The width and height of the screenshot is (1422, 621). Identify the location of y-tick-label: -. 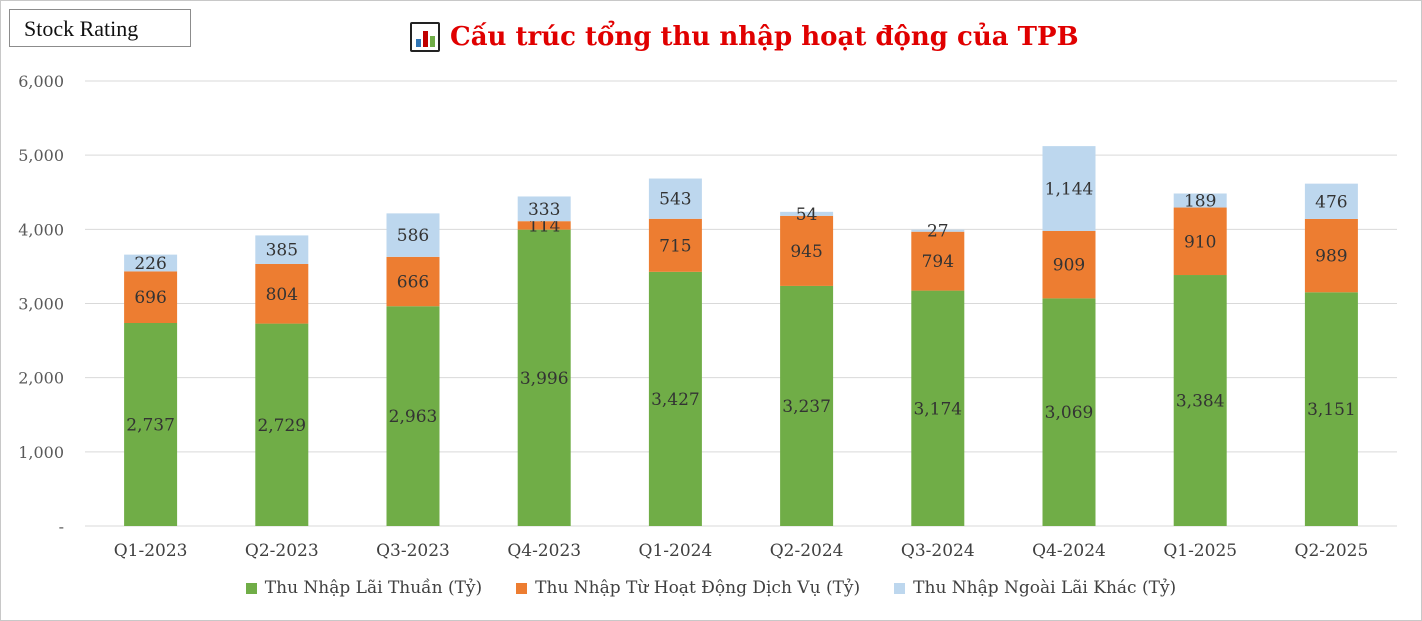
(61, 526).